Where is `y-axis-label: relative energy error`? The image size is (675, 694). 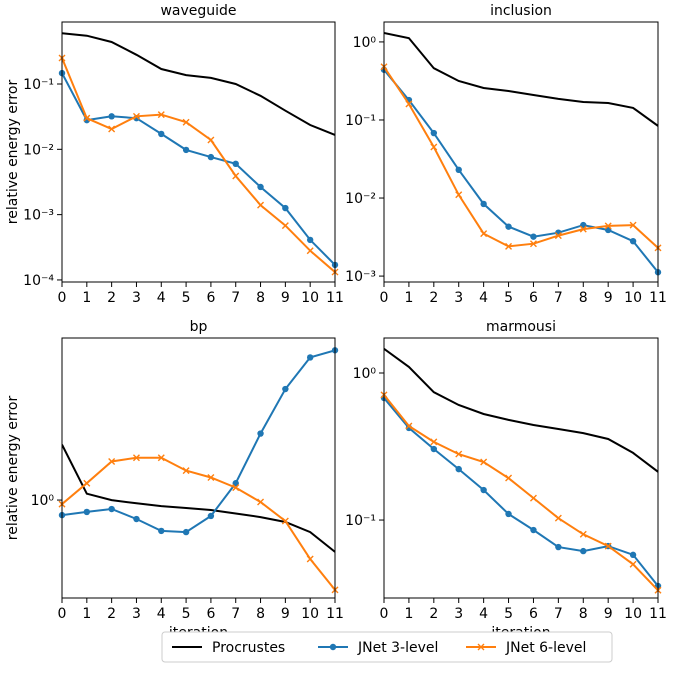
y-axis-label: relative energy error is located at coordinates (13, 468).